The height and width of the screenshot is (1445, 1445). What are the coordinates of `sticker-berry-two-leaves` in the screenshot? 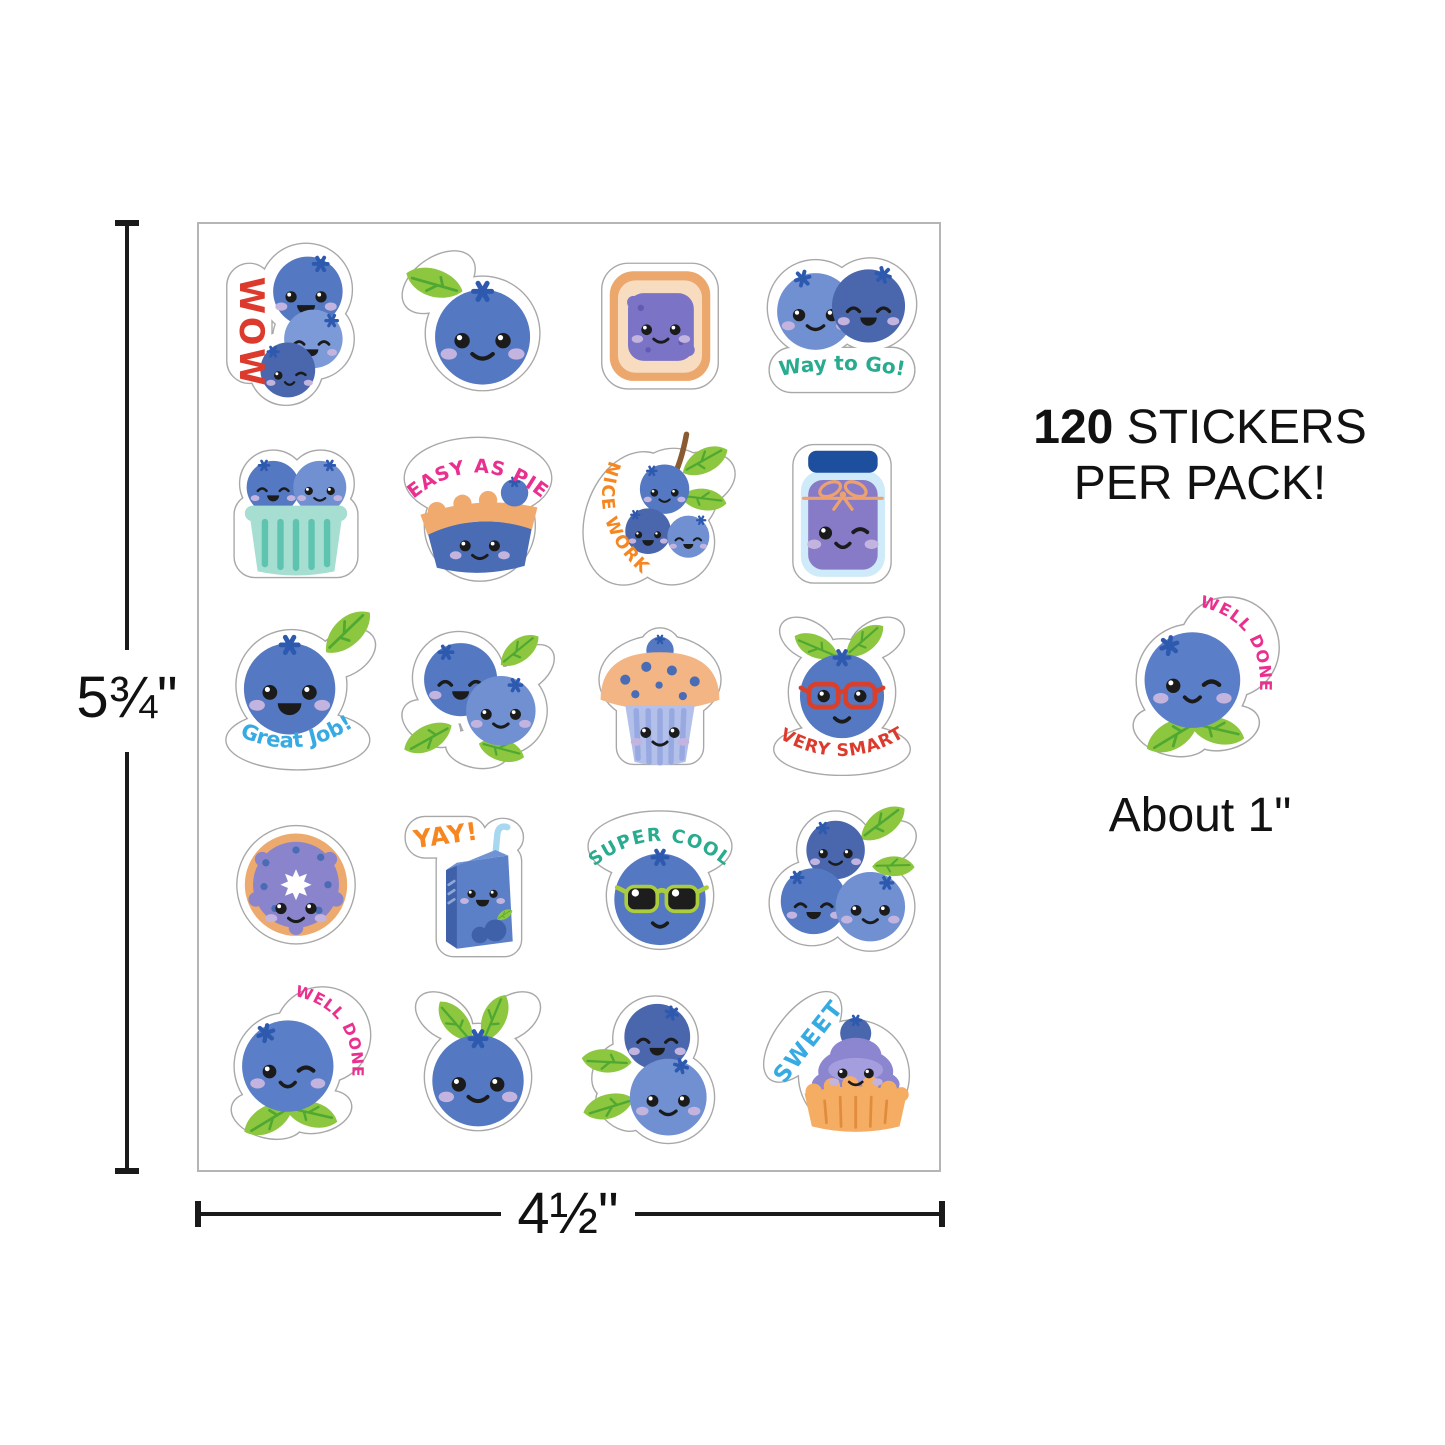 It's located at (478, 1056).